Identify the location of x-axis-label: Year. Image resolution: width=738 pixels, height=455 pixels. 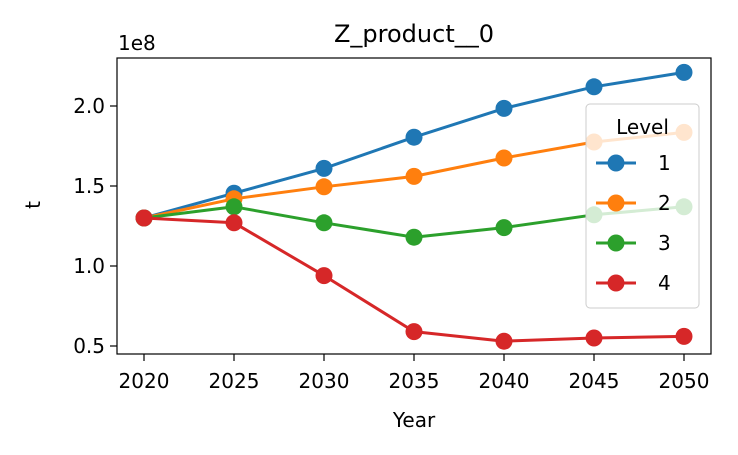
(414, 420).